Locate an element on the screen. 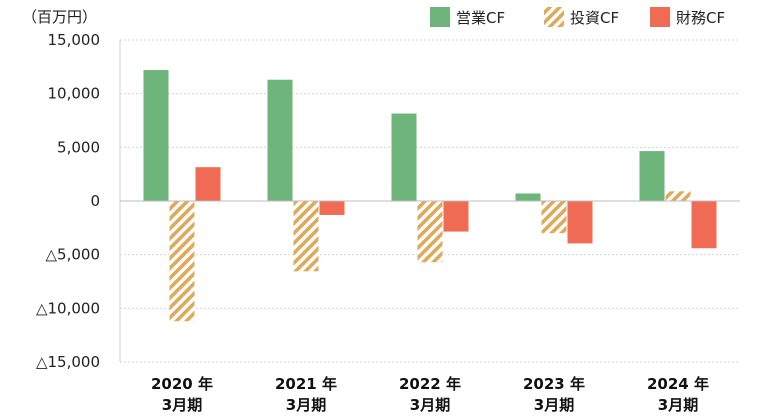  bar-財務CF-4 is located at coordinates (704, 225).